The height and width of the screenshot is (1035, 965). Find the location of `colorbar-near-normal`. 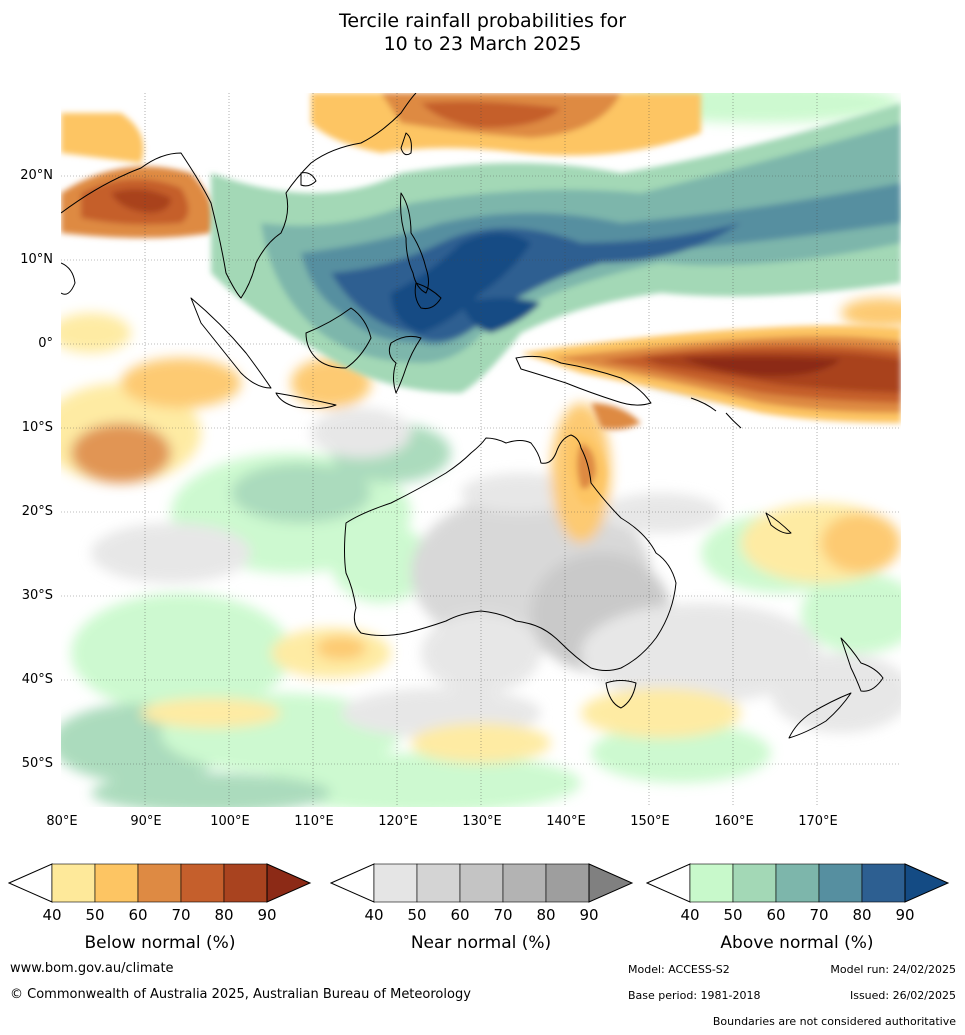

colorbar-near-normal is located at coordinates (481, 883).